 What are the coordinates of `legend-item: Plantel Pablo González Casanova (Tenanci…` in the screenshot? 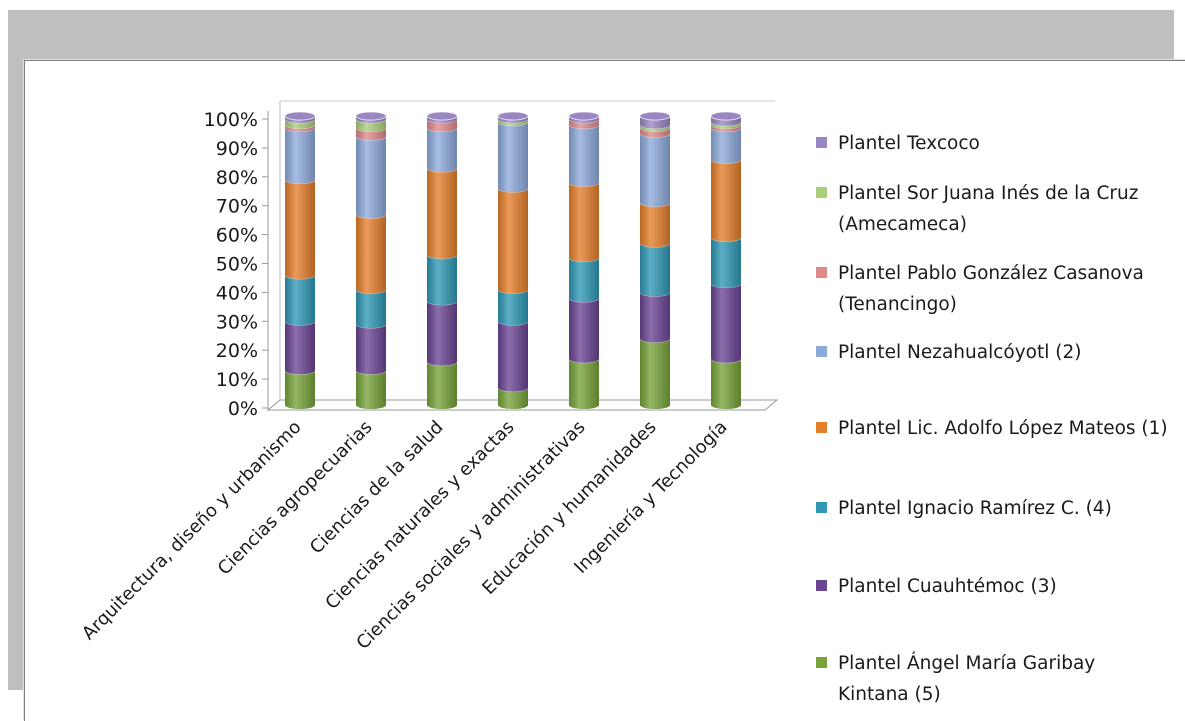 It's located at (992, 289).